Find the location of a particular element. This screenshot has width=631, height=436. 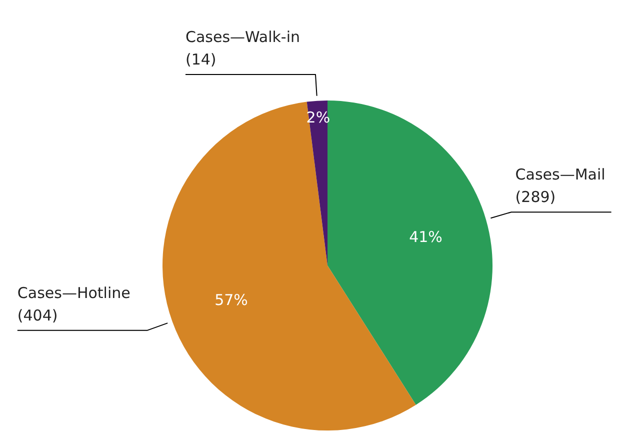

slice-label: Cases—Mail (289) is located at coordinates (560, 186).